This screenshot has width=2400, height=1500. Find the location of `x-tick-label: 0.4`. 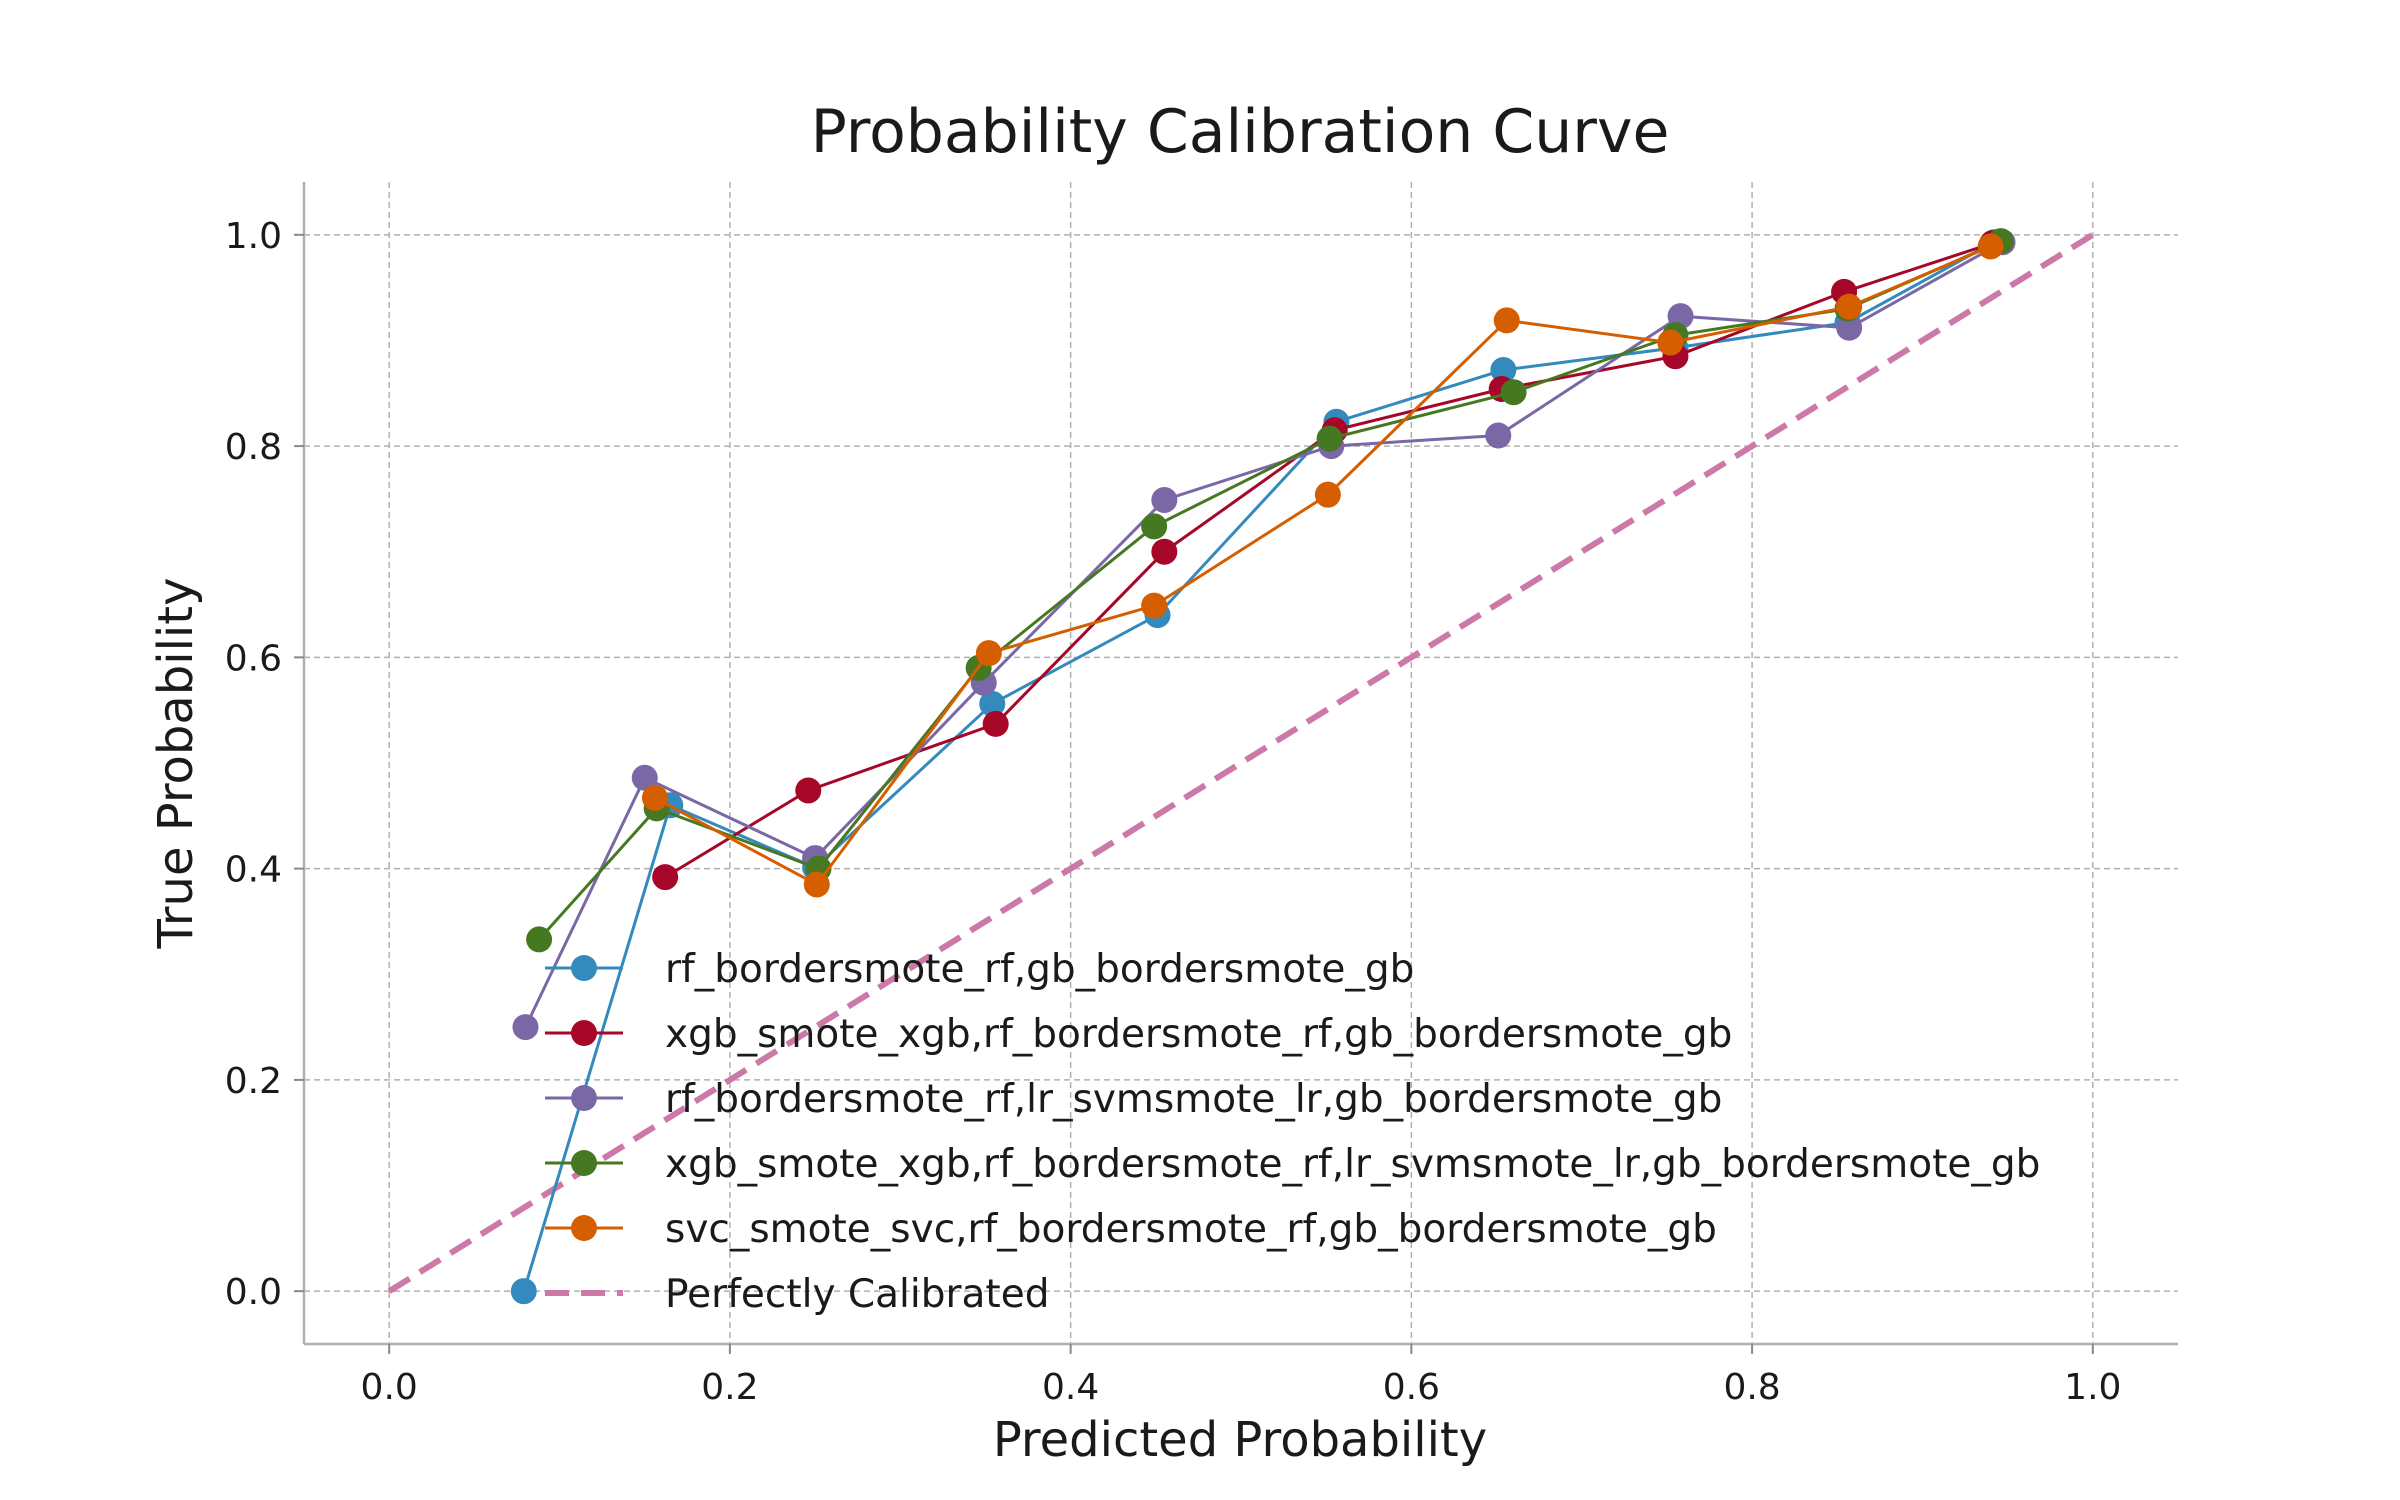

x-tick-label: 0.4 is located at coordinates (1070, 1387).